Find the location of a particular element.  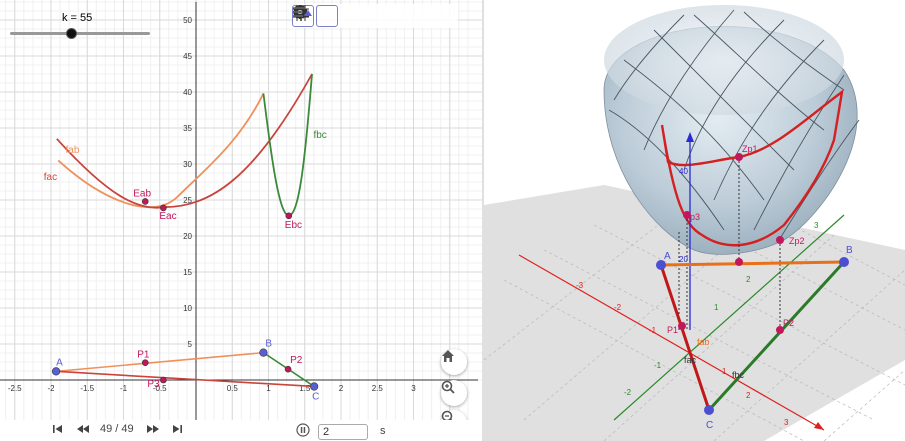

y-tick: 3 is located at coordinates (816, 225).